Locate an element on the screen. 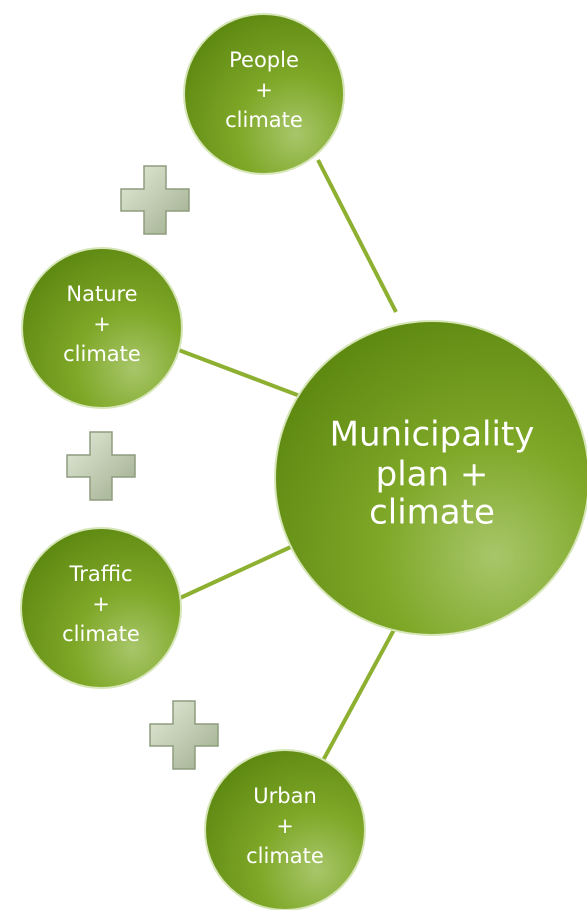  satellite-node: People + climate is located at coordinates (264, 94).